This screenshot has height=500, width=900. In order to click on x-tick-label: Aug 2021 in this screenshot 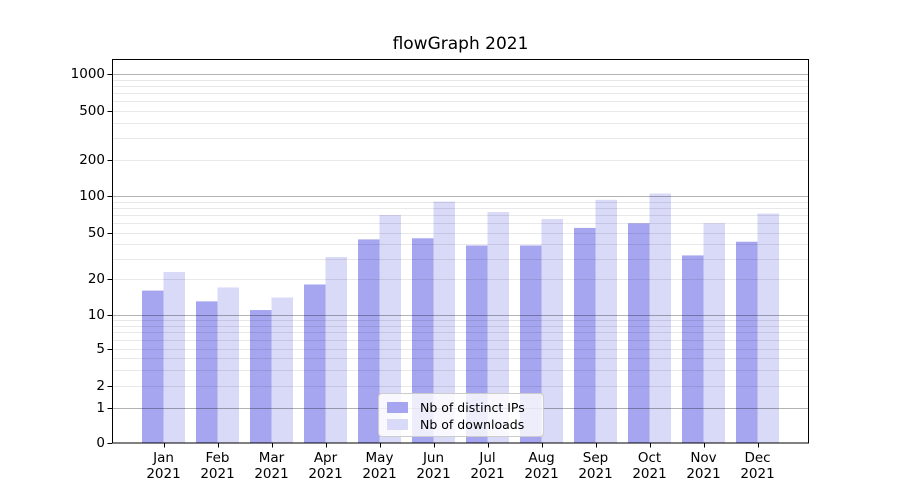, I will do `click(542, 466)`.